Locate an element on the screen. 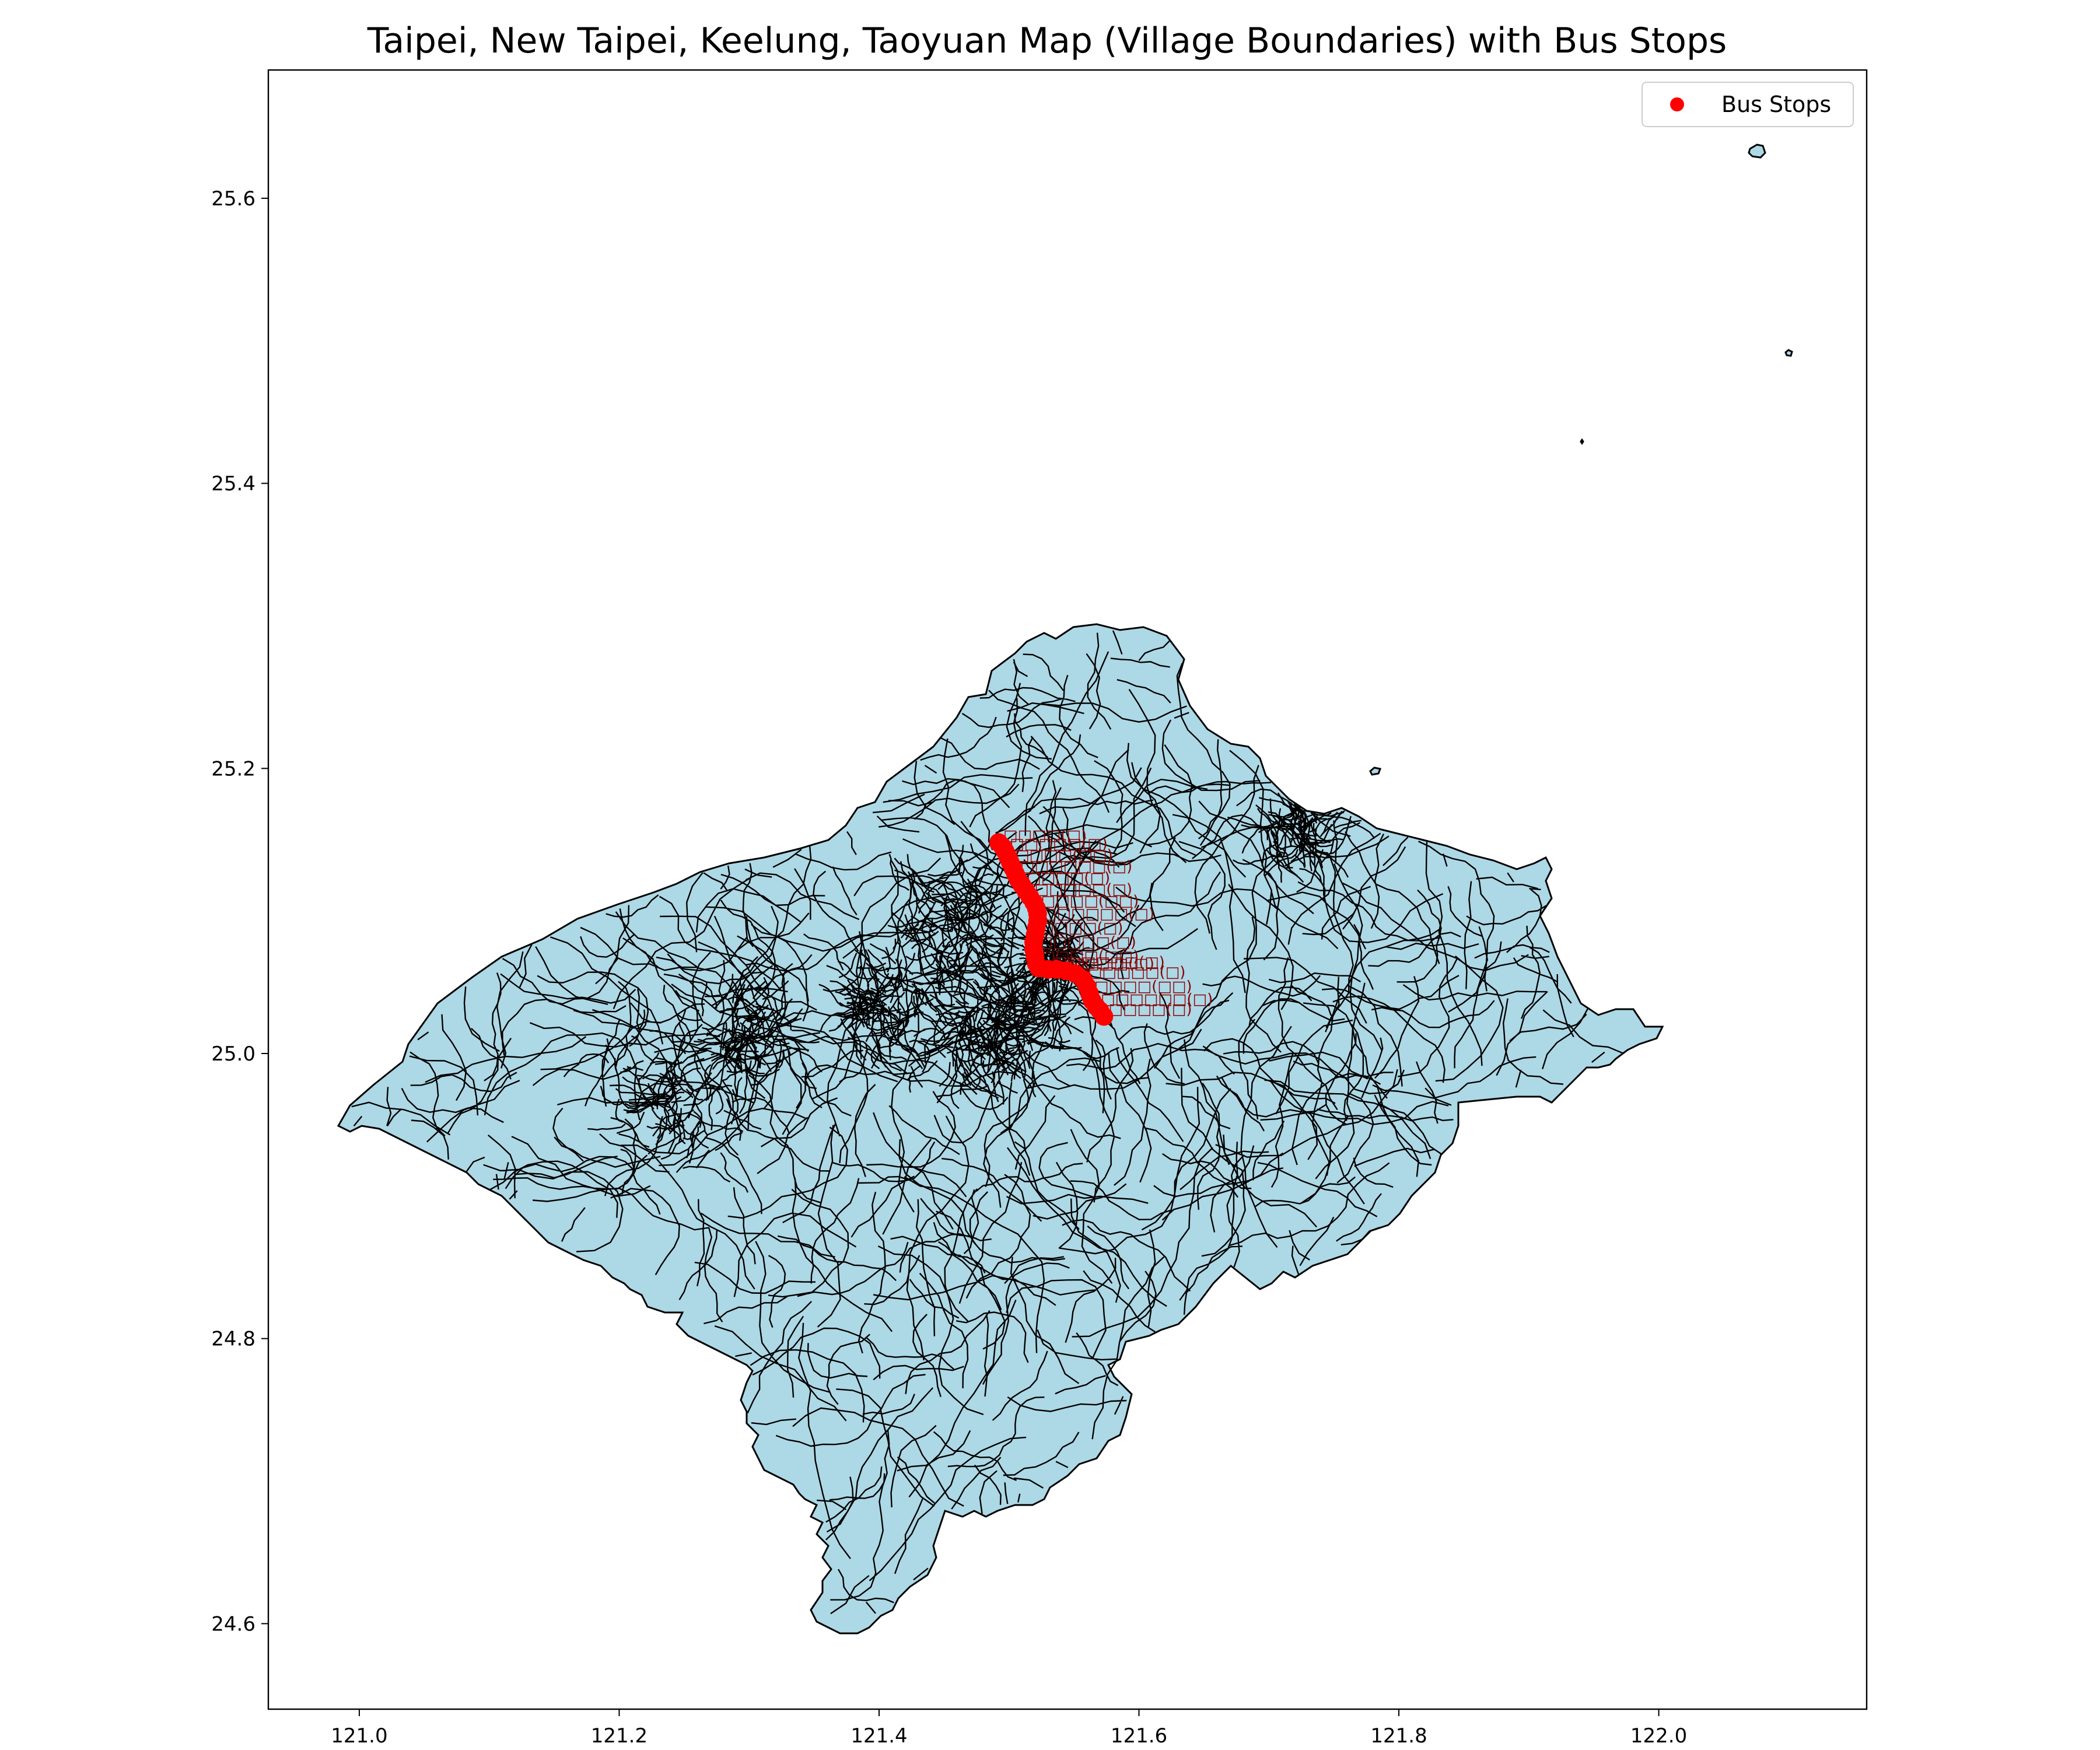 Image resolution: width=2100 pixels, height=1750 pixels. y-axis: 24.6 24.8 25.0 25.2 25.4 25.6 is located at coordinates (239, 911).